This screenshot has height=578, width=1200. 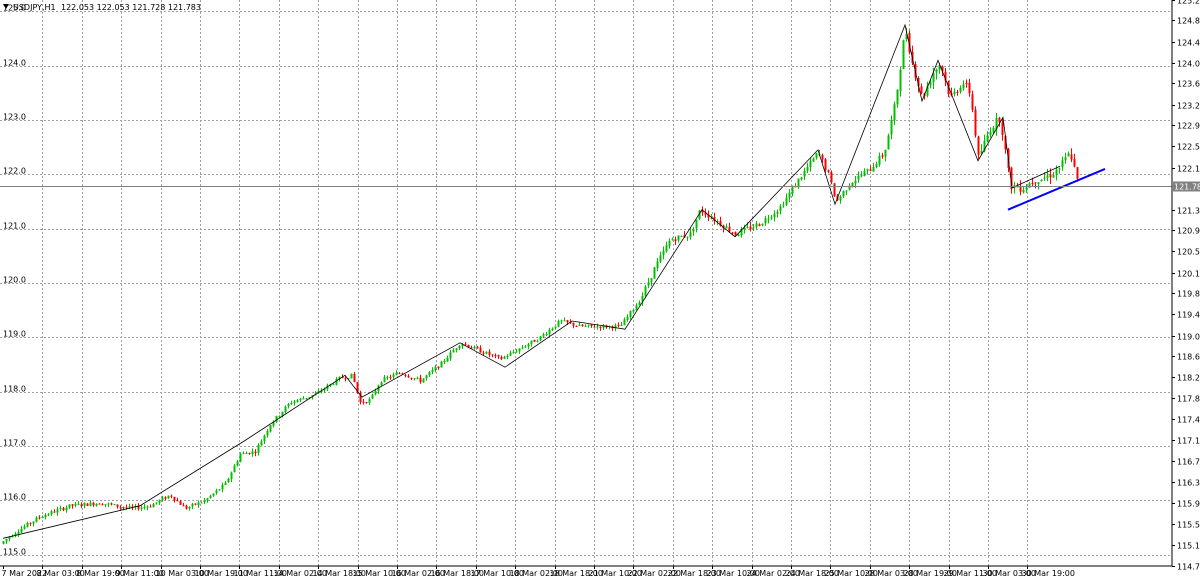 I want to click on grid-price-label: 115.0, so click(x=14, y=552).